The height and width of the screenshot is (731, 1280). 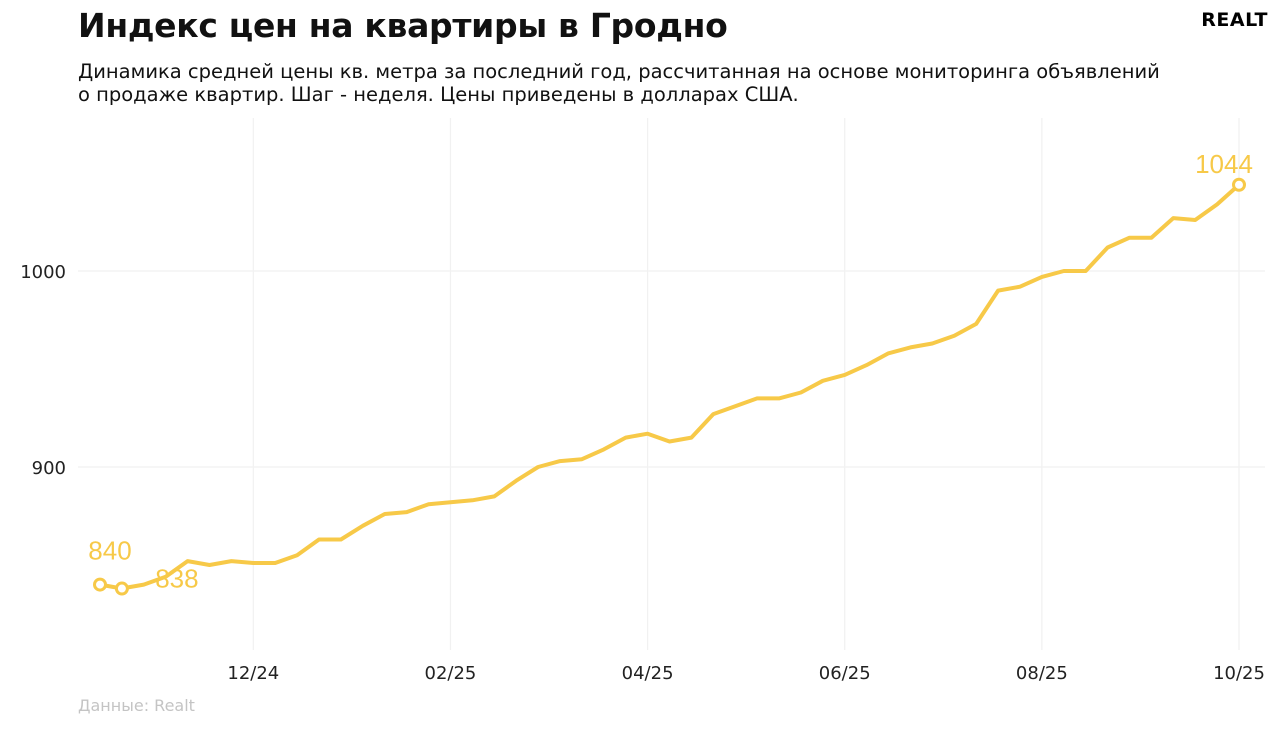 What do you see at coordinates (43, 272) in the screenshot?
I see `y-tick-label: 1000` at bounding box center [43, 272].